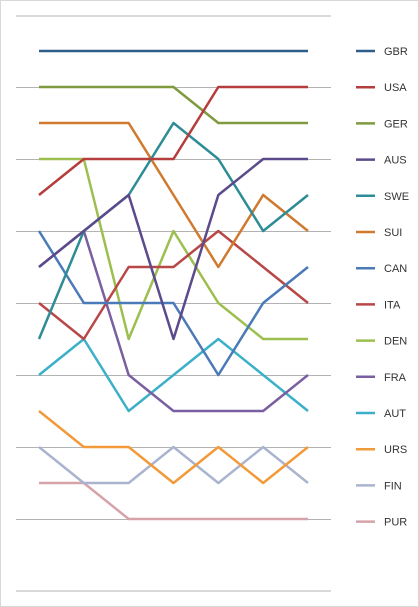 The image size is (419, 607). What do you see at coordinates (173, 375) in the screenshot?
I see `series-line-aut` at bounding box center [173, 375].